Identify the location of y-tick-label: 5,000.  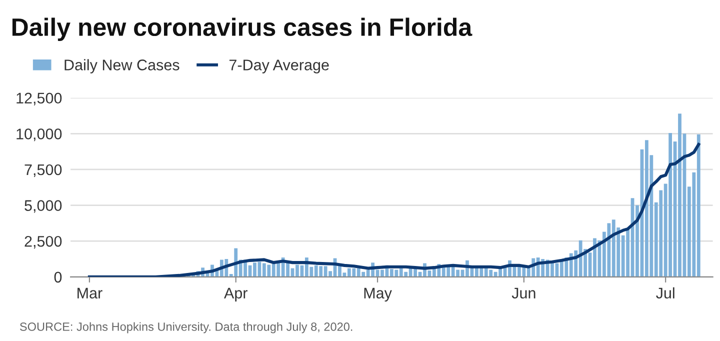
(43, 206).